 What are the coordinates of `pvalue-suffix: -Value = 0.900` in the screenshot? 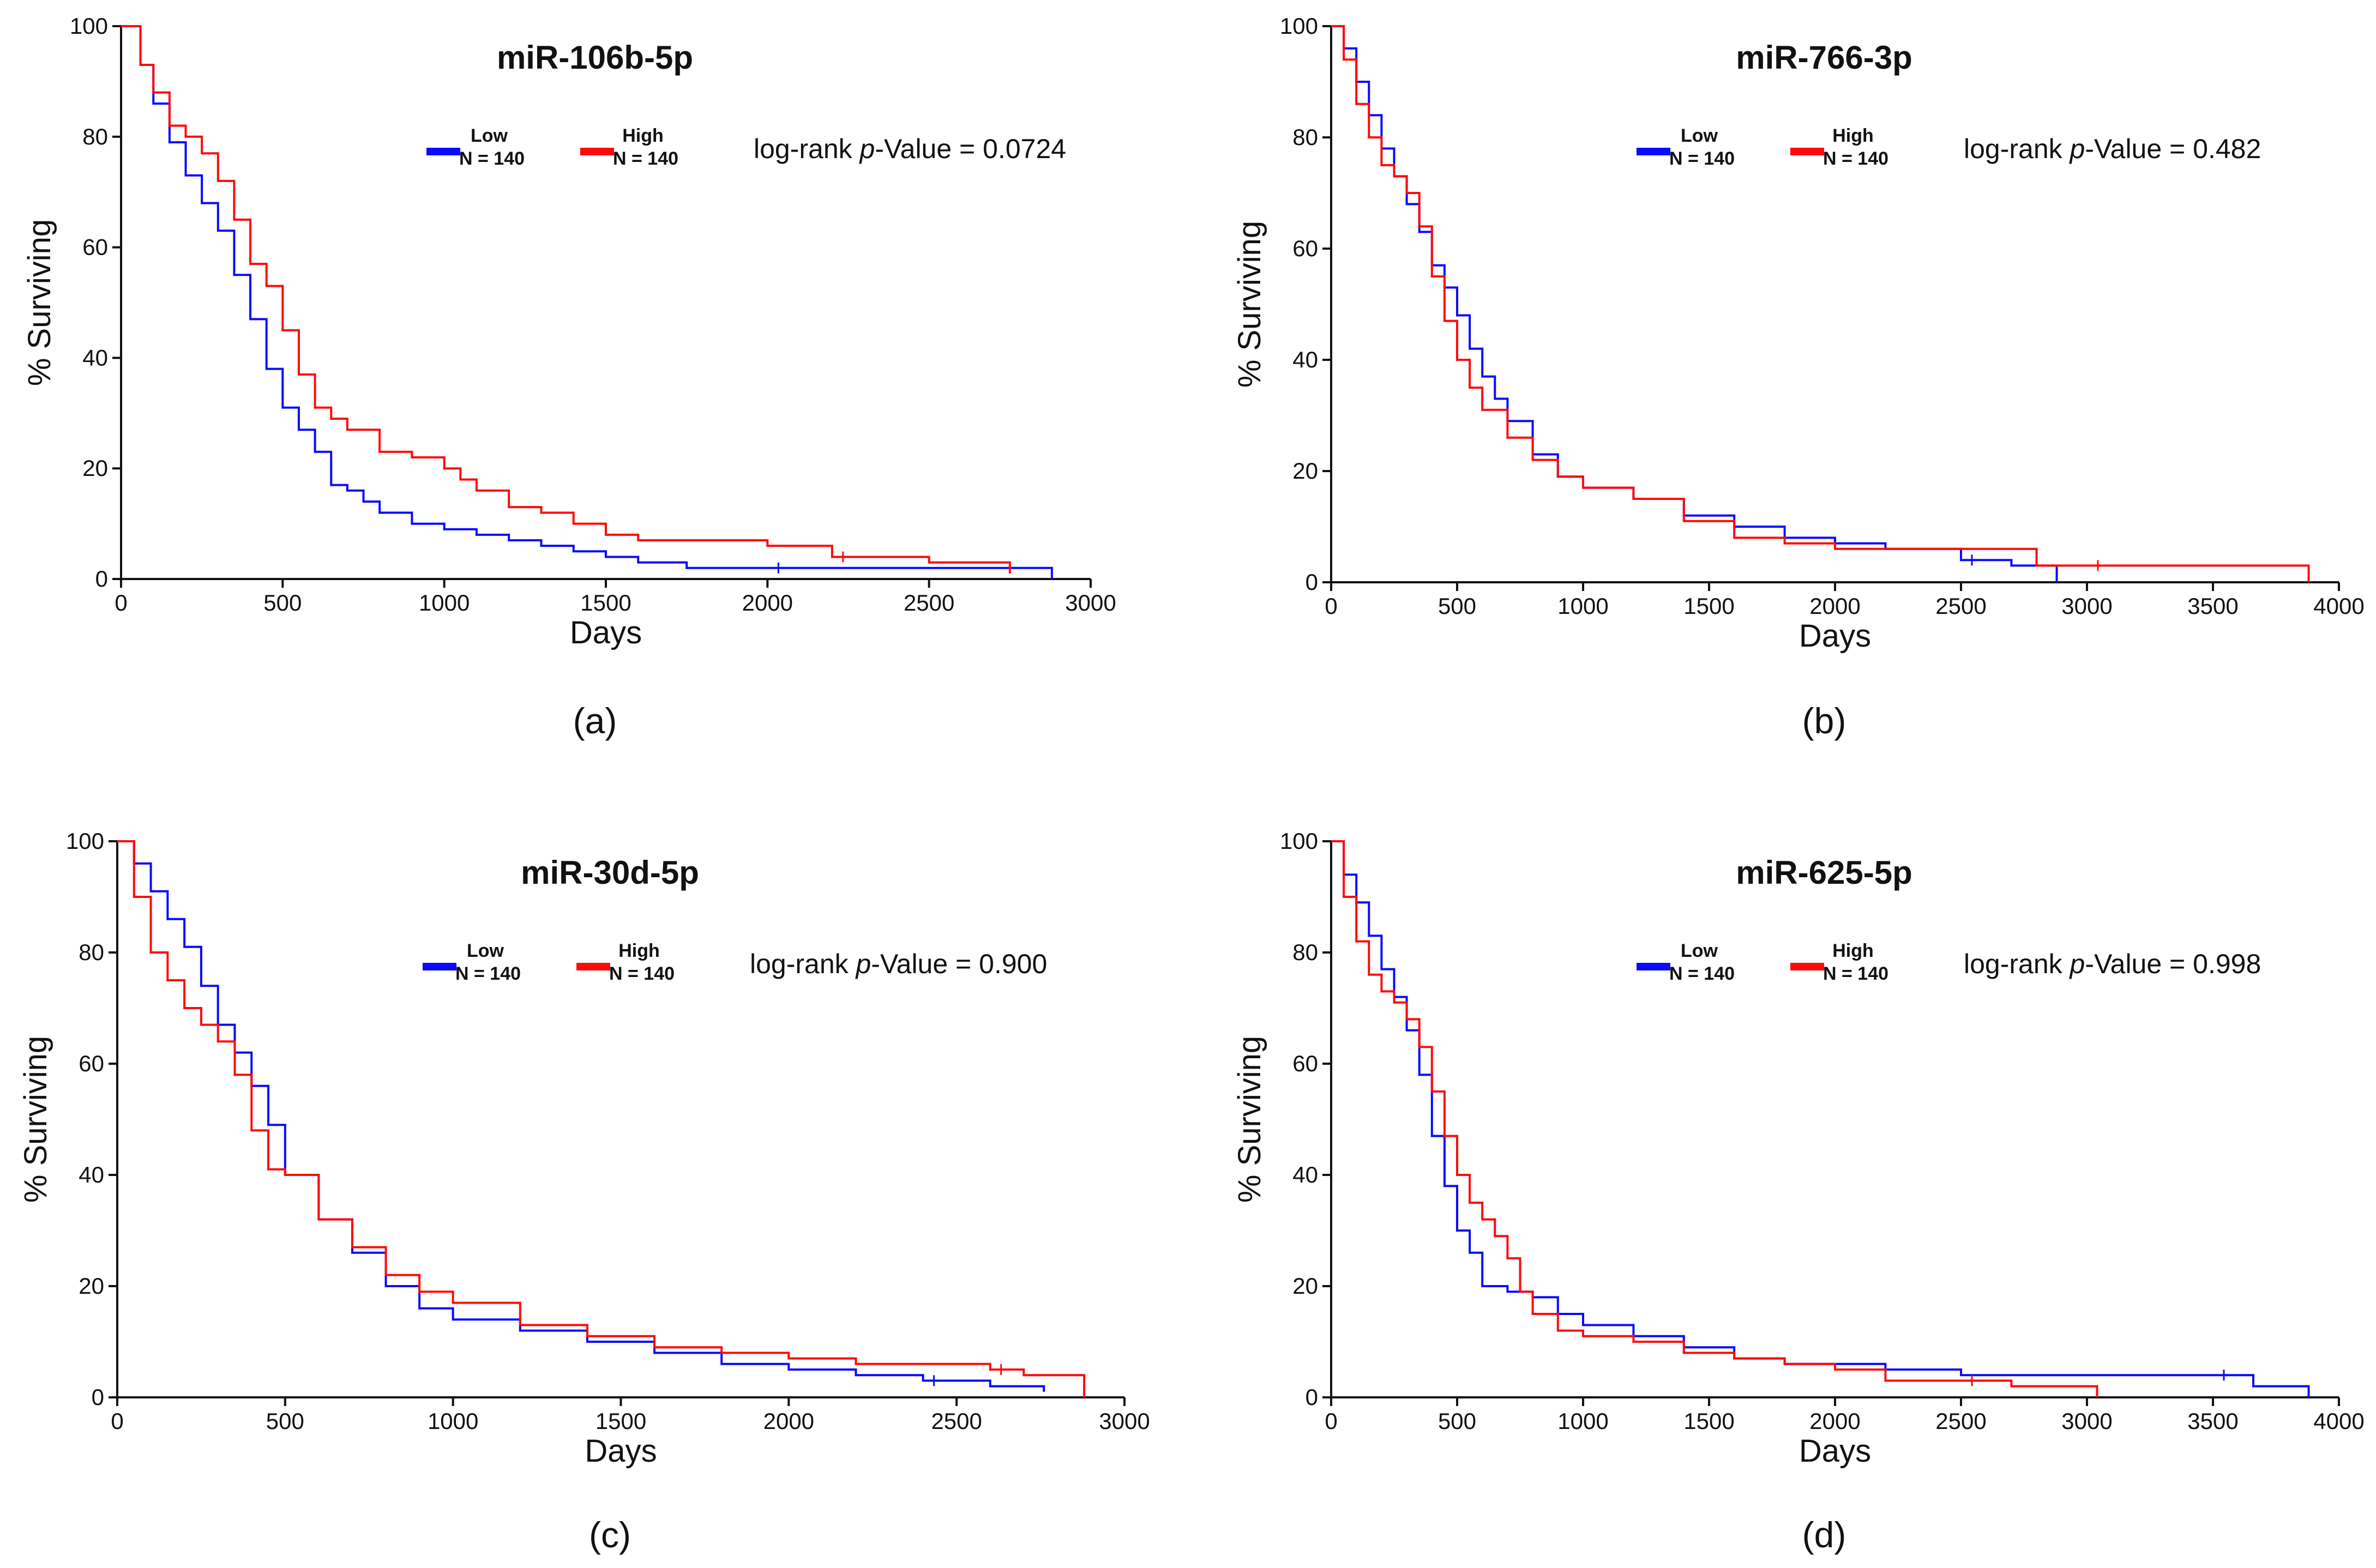 It's located at (959, 964).